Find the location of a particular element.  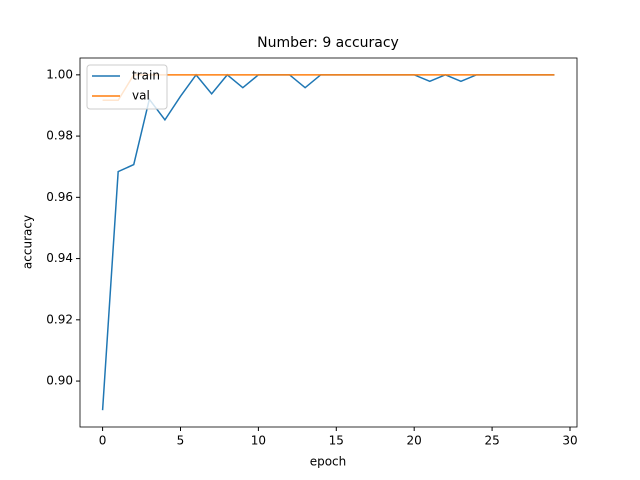

chart-title: Number: 9 accuracy is located at coordinates (328, 43).